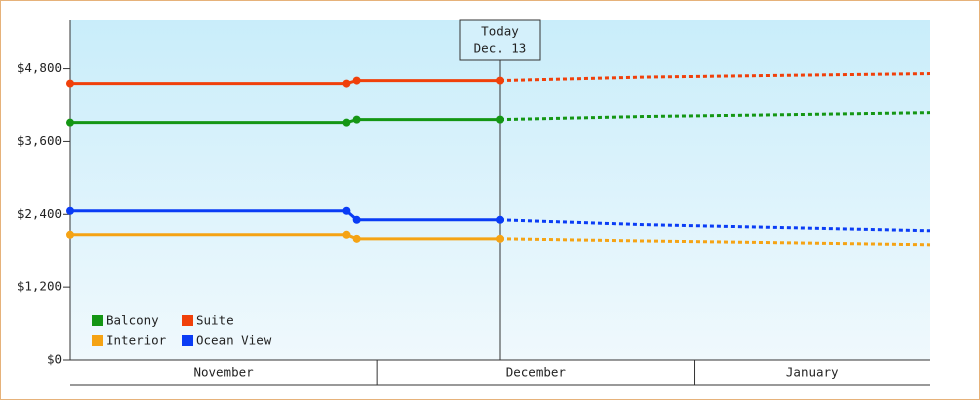 This screenshot has width=980, height=400. What do you see at coordinates (223, 372) in the screenshot?
I see `month-label: November` at bounding box center [223, 372].